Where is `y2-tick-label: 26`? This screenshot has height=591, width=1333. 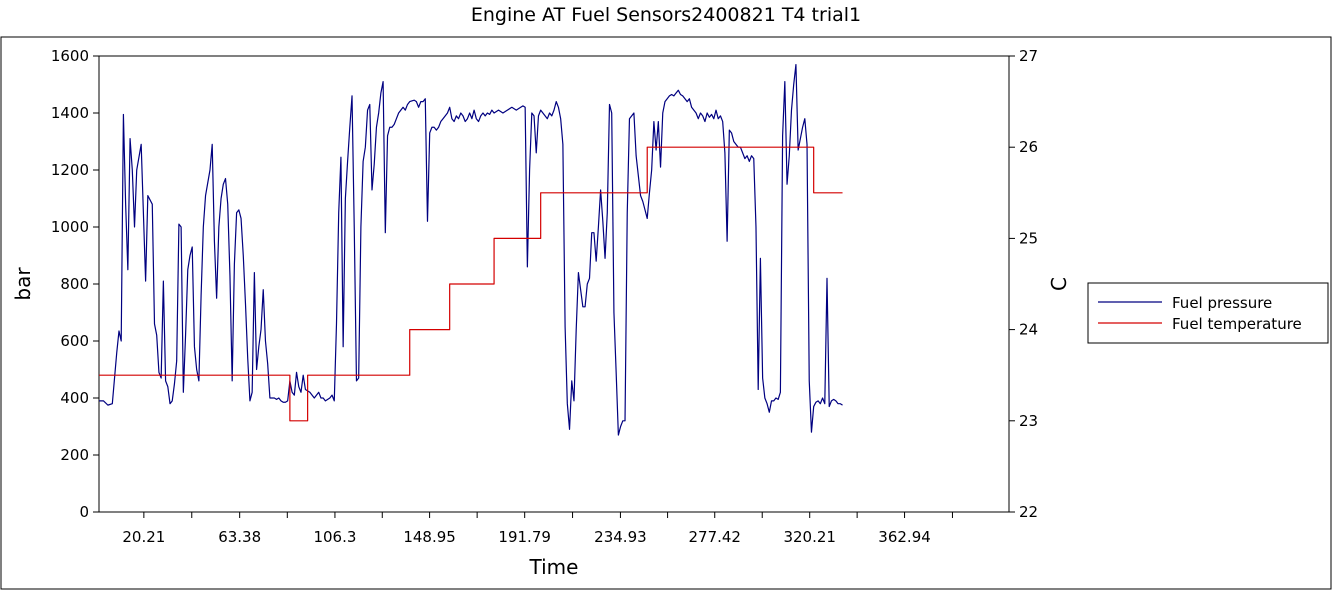
y2-tick-label: 26 is located at coordinates (1028, 147).